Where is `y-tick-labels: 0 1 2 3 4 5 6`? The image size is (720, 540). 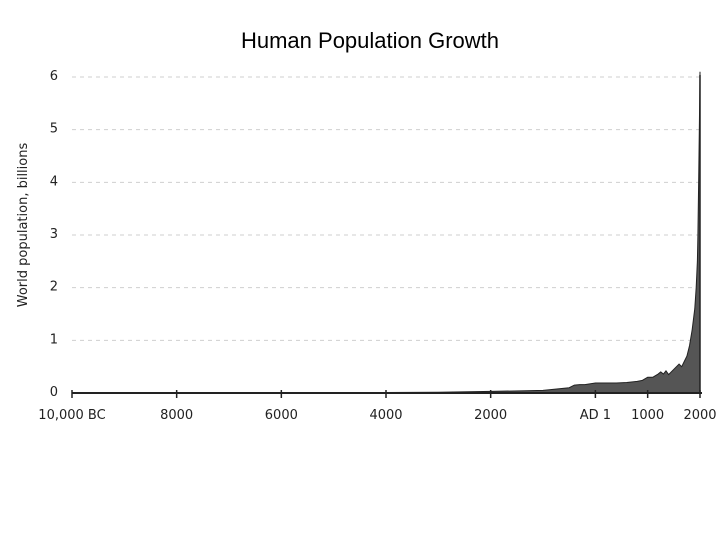
y-tick-labels: 0 1 2 3 4 5 6 is located at coordinates (54, 234).